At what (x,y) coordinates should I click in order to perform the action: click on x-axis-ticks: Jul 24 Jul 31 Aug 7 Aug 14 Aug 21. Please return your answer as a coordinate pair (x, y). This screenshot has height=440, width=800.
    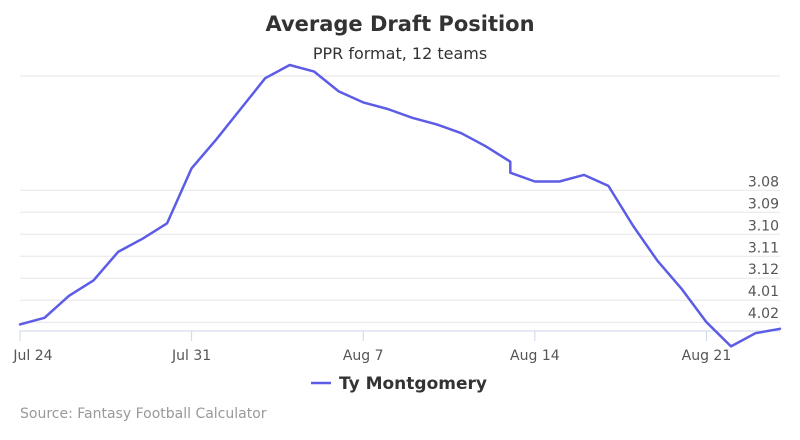
    Looking at the image, I should click on (371, 347).